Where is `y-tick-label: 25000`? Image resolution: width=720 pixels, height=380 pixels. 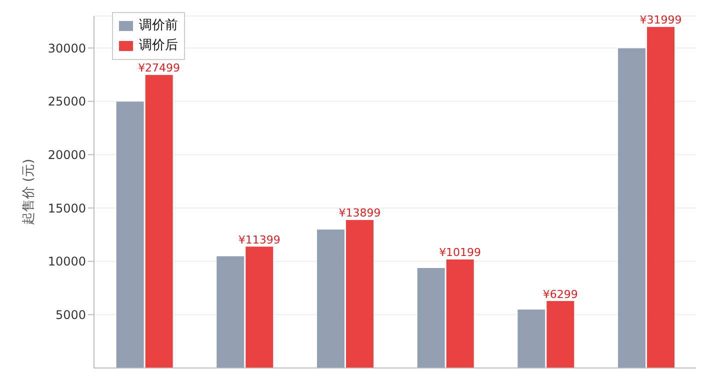
y-tick-label: 25000 is located at coordinates (67, 101).